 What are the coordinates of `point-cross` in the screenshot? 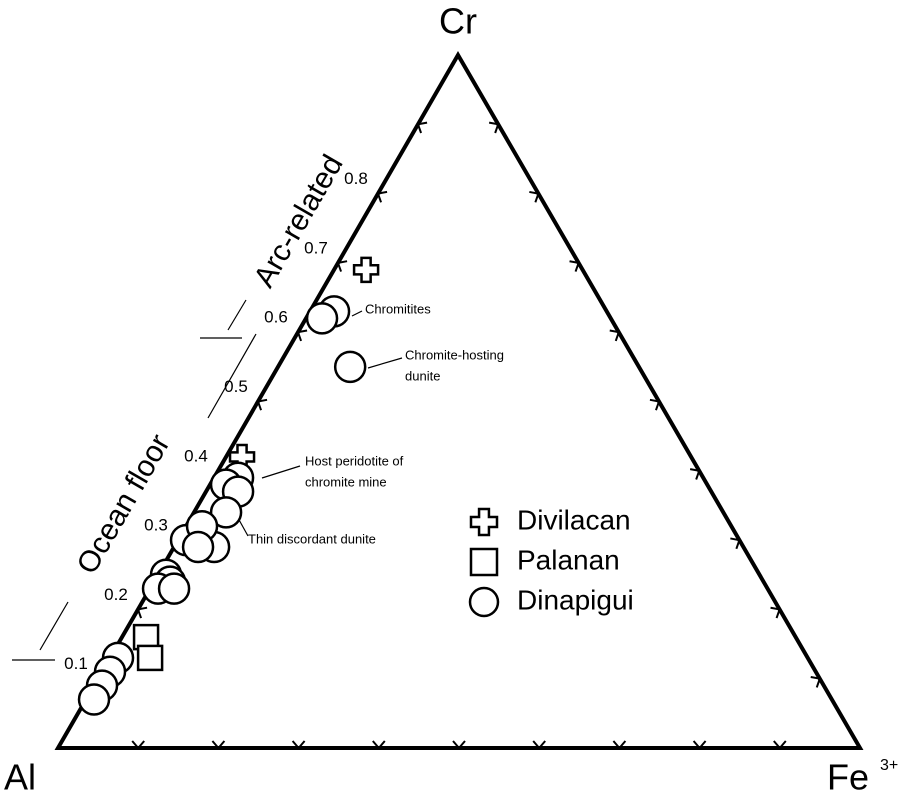 It's located at (366, 270).